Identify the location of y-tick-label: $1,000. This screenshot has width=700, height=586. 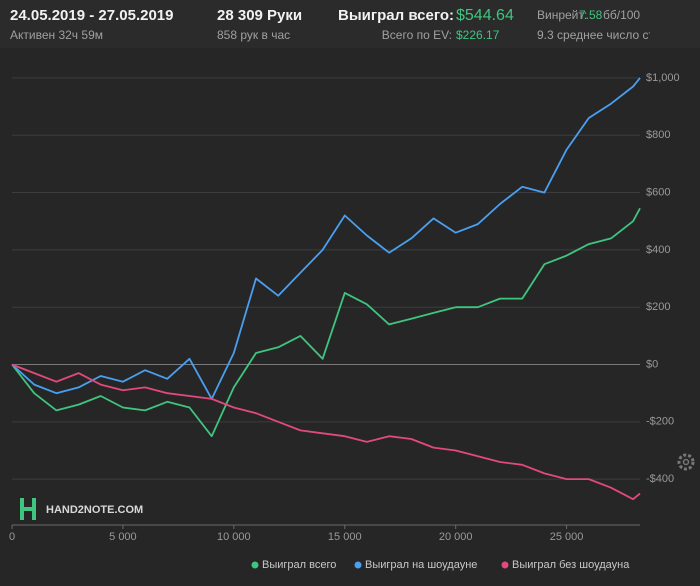
(663, 78).